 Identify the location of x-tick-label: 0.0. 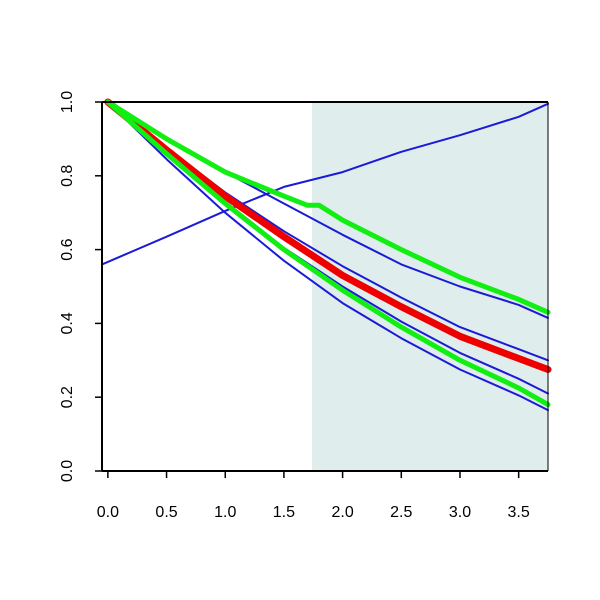
(108, 512).